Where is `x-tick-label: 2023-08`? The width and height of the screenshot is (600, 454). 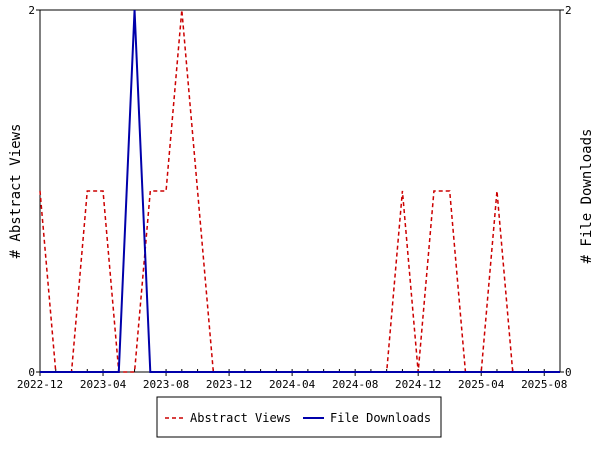 x-tick-label: 2023-08 is located at coordinates (166, 384).